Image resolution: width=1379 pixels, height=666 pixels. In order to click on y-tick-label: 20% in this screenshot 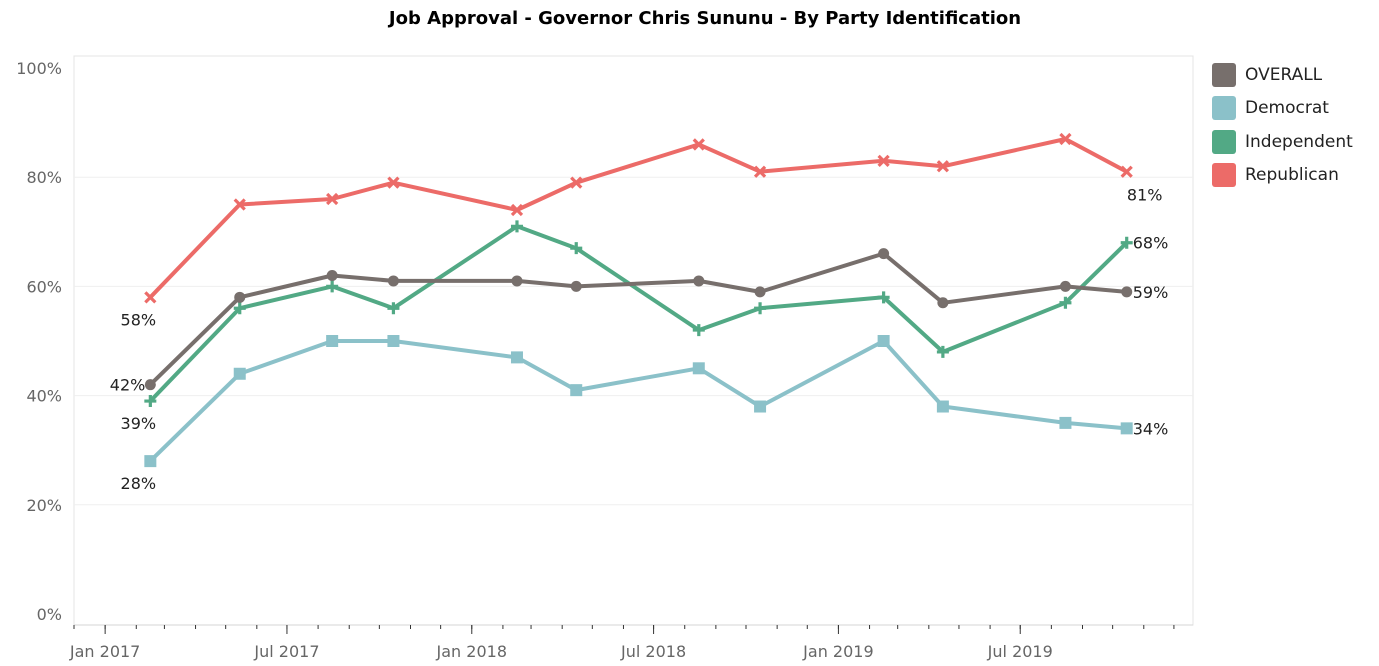, I will do `click(44, 505)`.